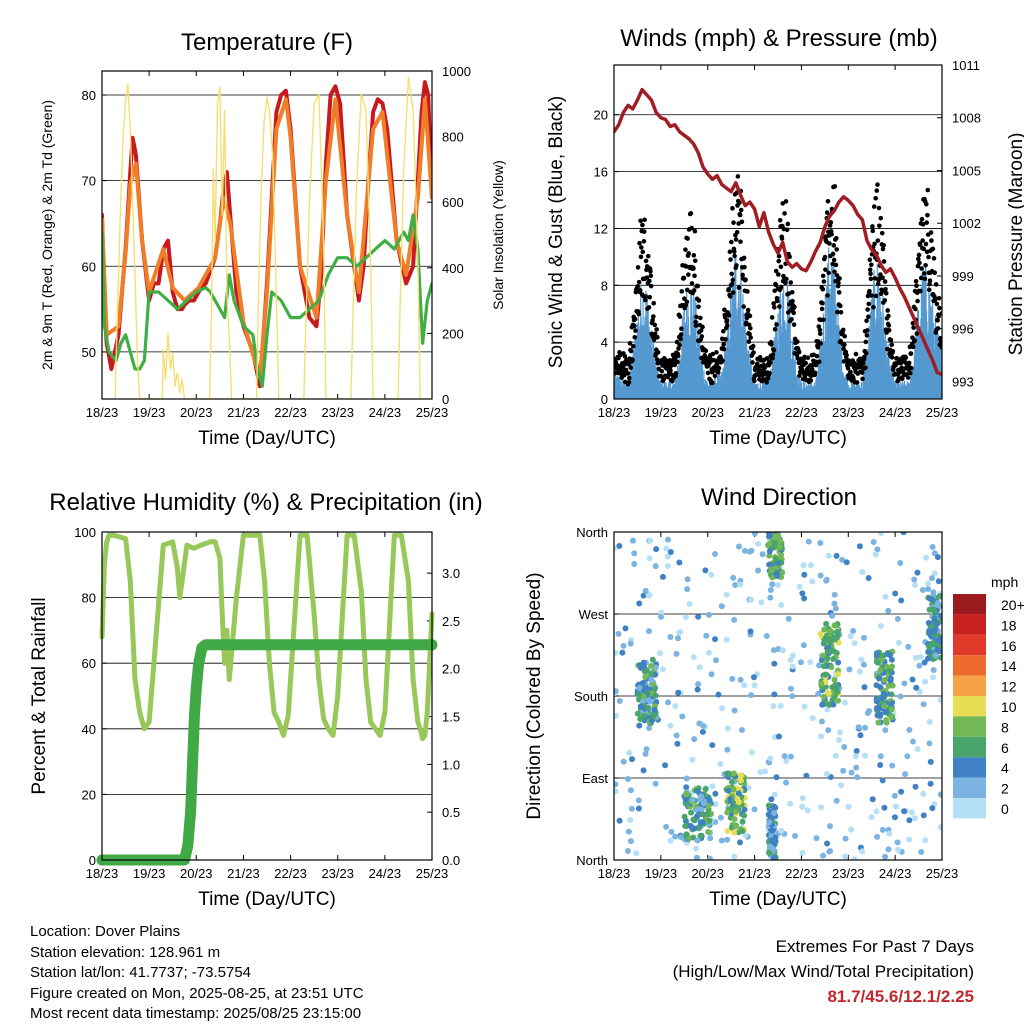 This screenshot has width=1024, height=1025. Describe the element at coordinates (451, 860) in the screenshot. I see `y2-tick-label: 0.0` at that location.